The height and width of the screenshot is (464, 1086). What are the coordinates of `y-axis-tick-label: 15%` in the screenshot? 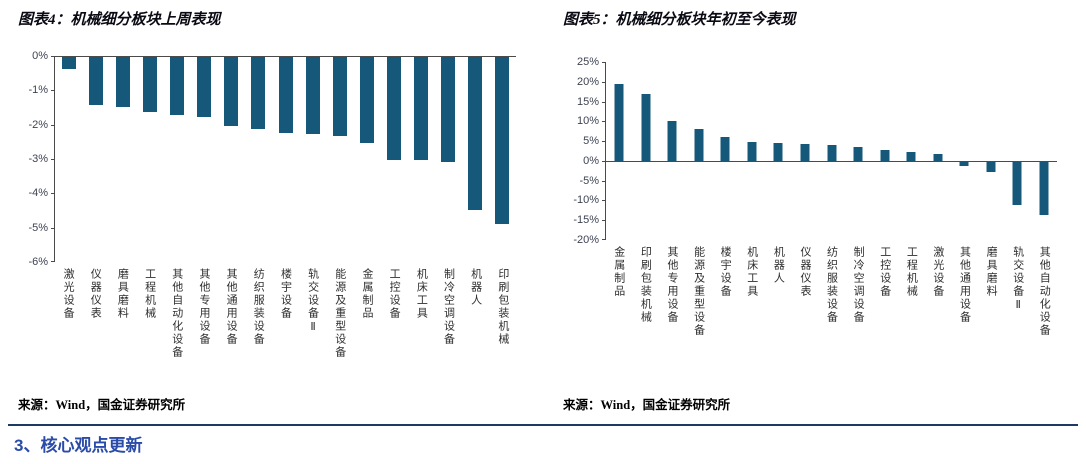 It's located at (587, 101).